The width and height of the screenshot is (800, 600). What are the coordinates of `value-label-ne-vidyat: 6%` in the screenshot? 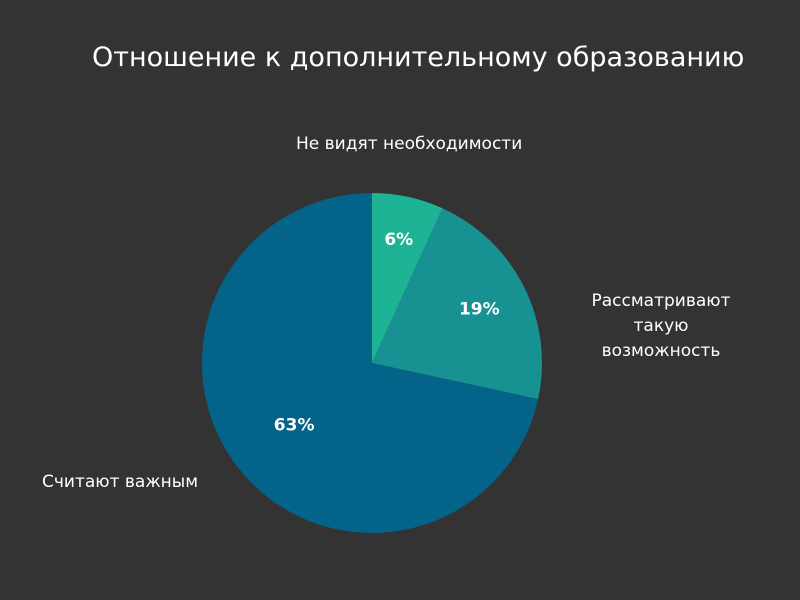 It's located at (398, 240).